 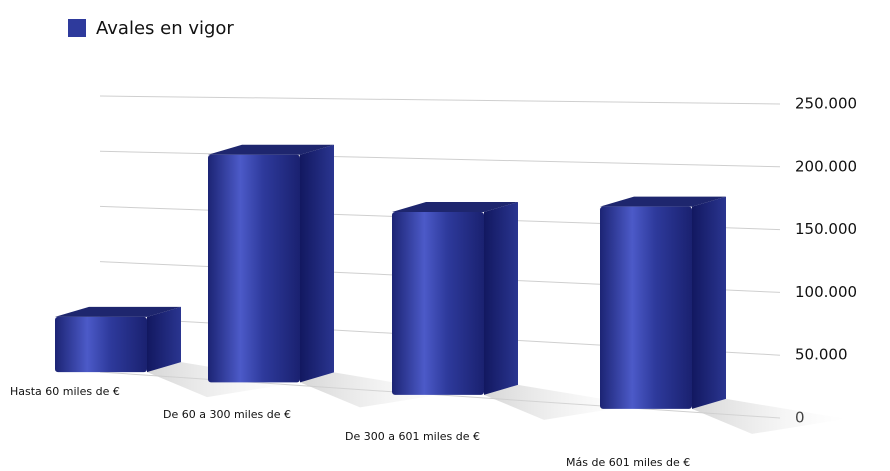 What do you see at coordinates (826, 229) in the screenshot?
I see `y-tick-label: 150.000` at bounding box center [826, 229].